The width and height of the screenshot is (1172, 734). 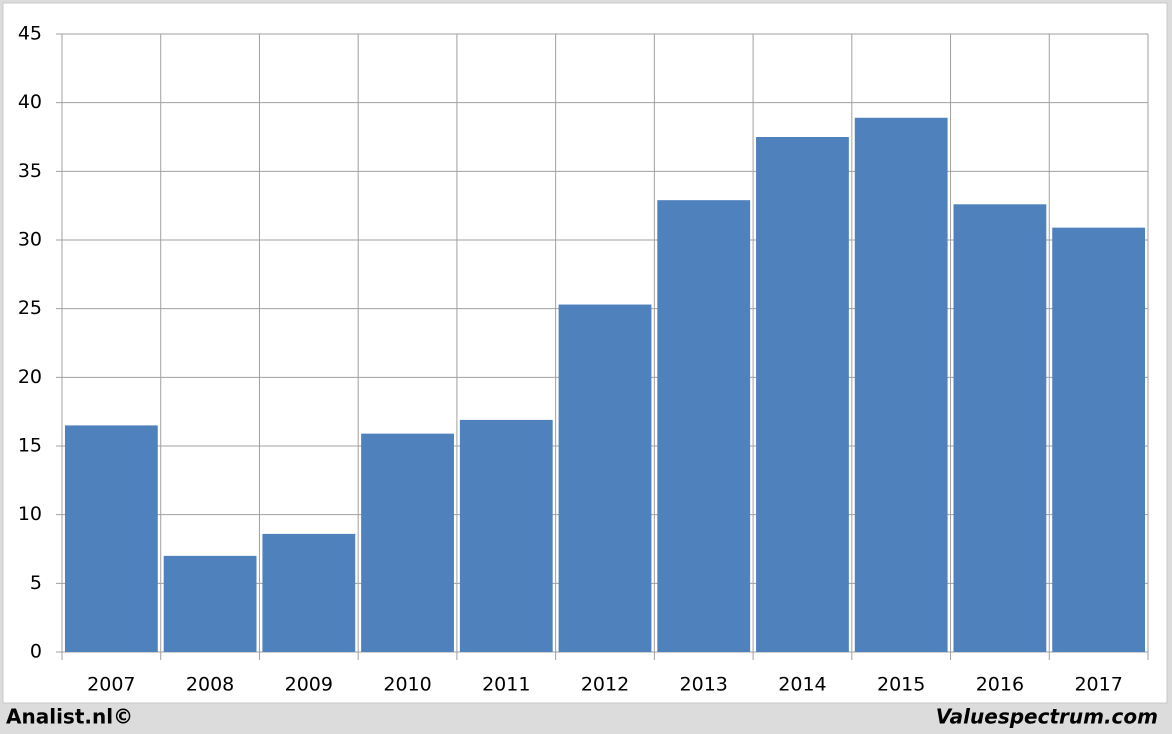 I want to click on x-tick-label: 2017, so click(x=1098, y=685).